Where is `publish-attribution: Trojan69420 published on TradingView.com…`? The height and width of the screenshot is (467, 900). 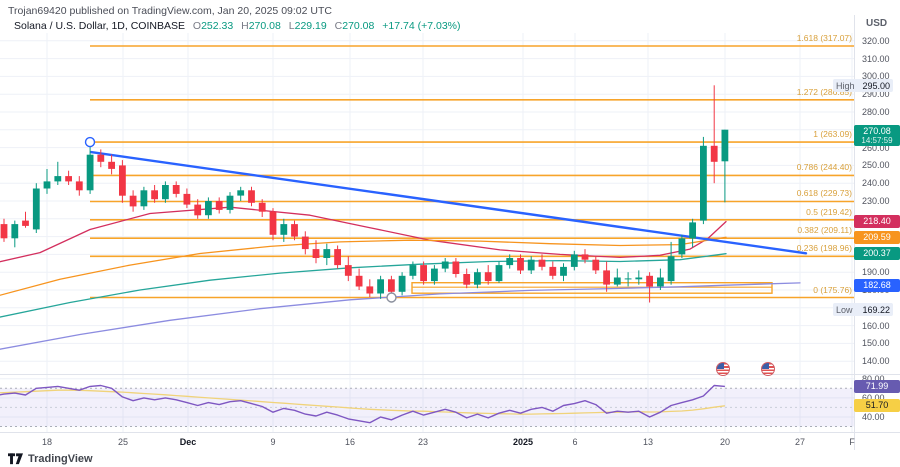
publish-attribution: Trojan69420 published on TradingView.com… is located at coordinates (170, 11).